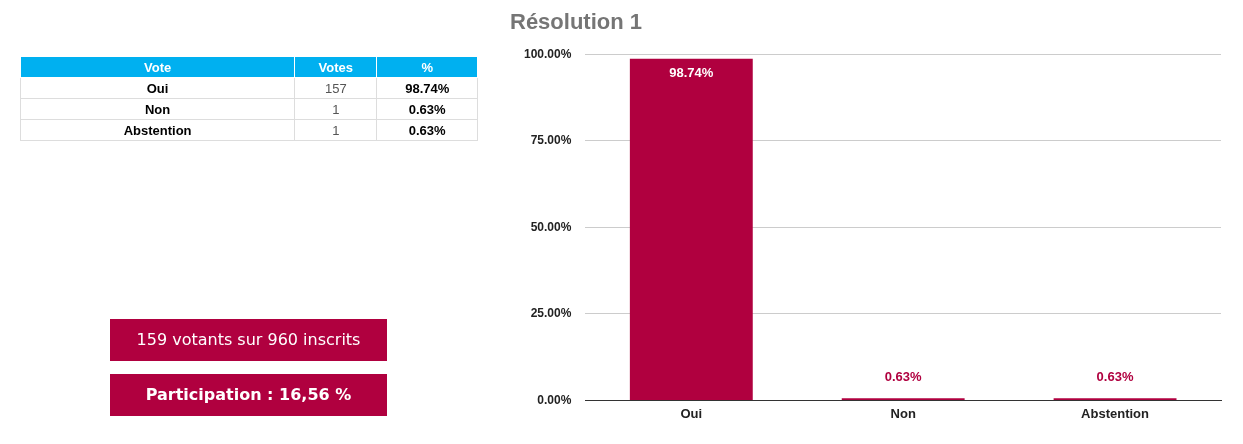  What do you see at coordinates (691, 72) in the screenshot?
I see `data-label: 98.74%` at bounding box center [691, 72].